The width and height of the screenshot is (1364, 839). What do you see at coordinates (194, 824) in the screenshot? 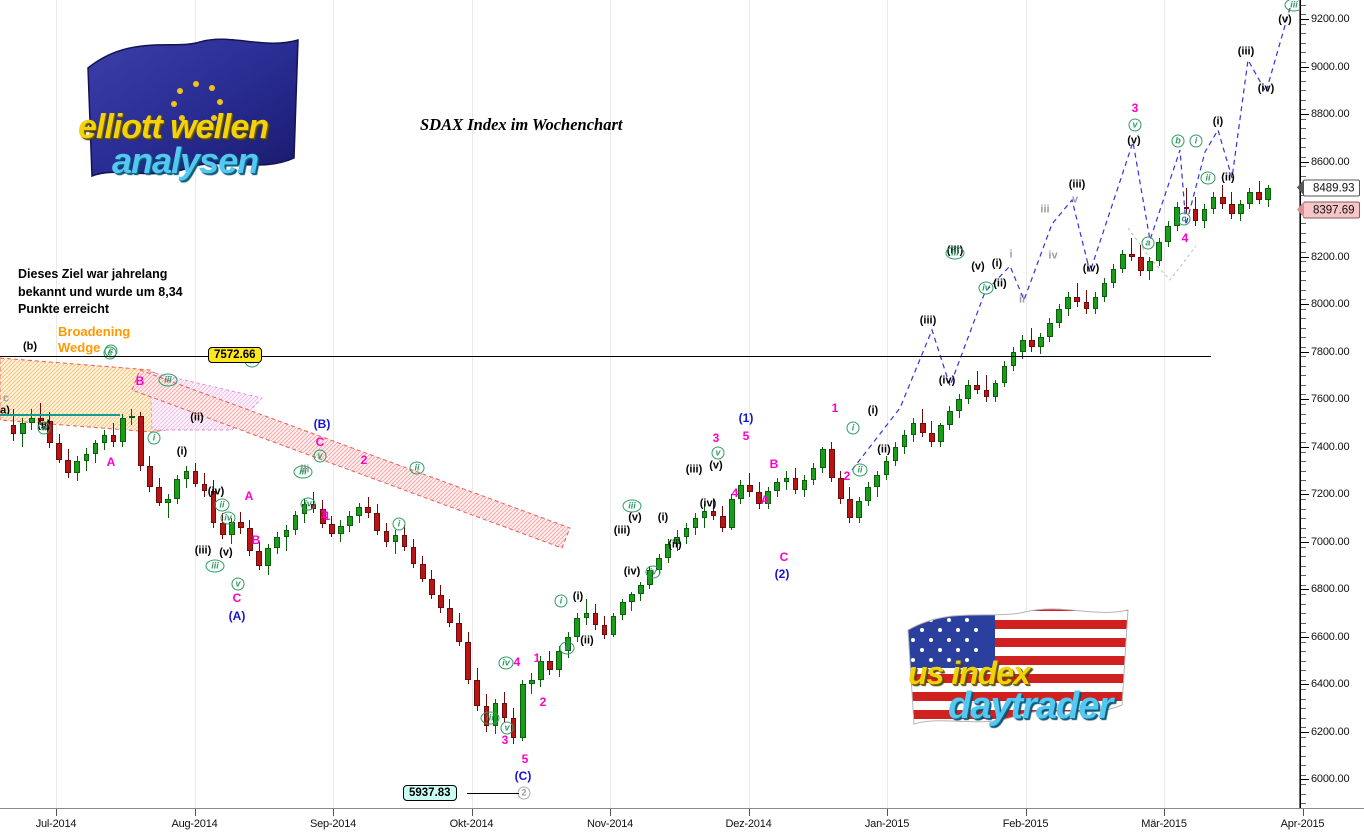
I see `date-axis-tick-label: Aug-2014` at bounding box center [194, 824].